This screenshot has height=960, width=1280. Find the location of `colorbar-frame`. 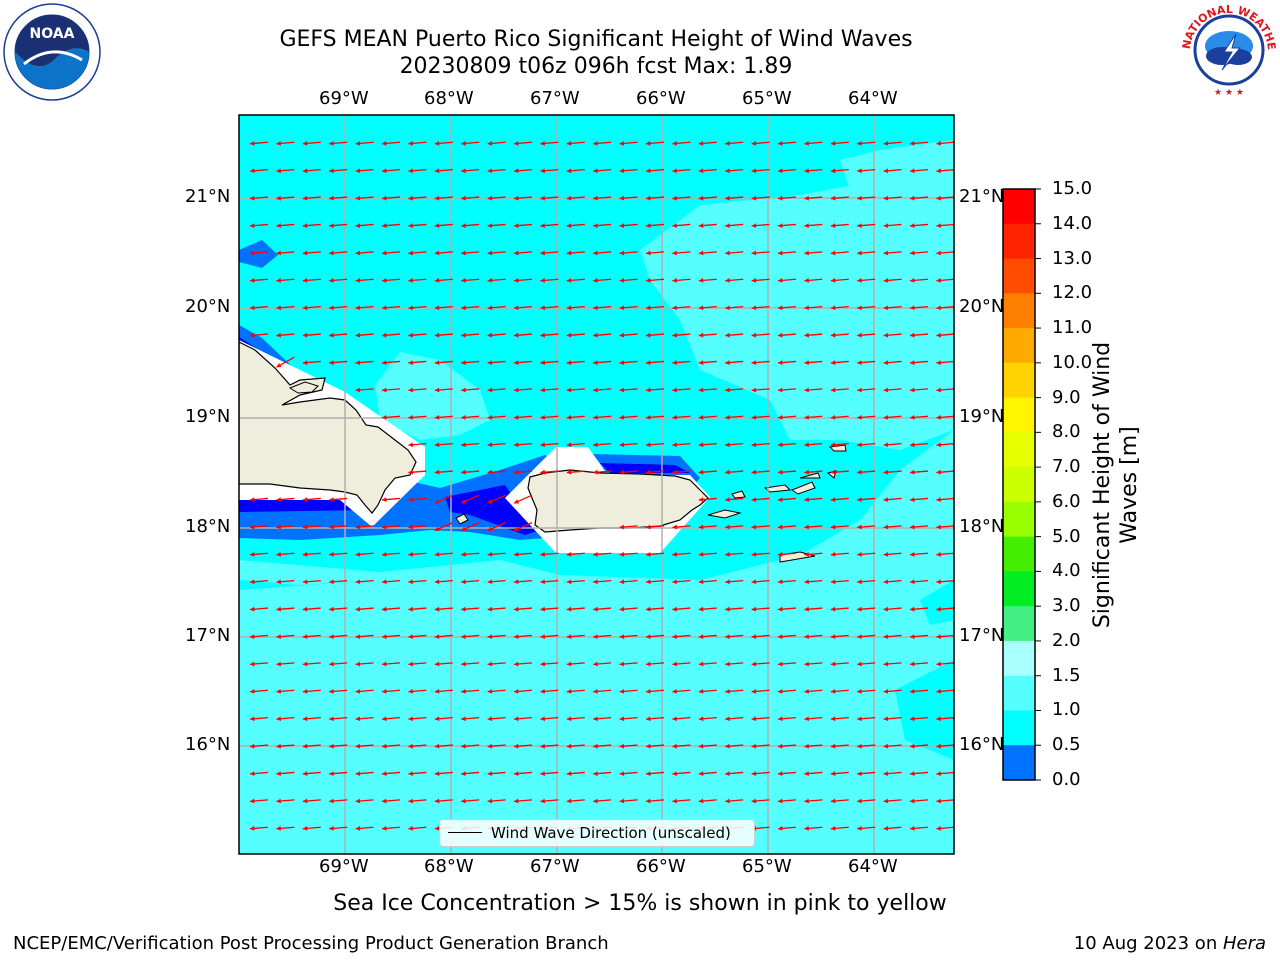

colorbar-frame is located at coordinates (1019, 484).